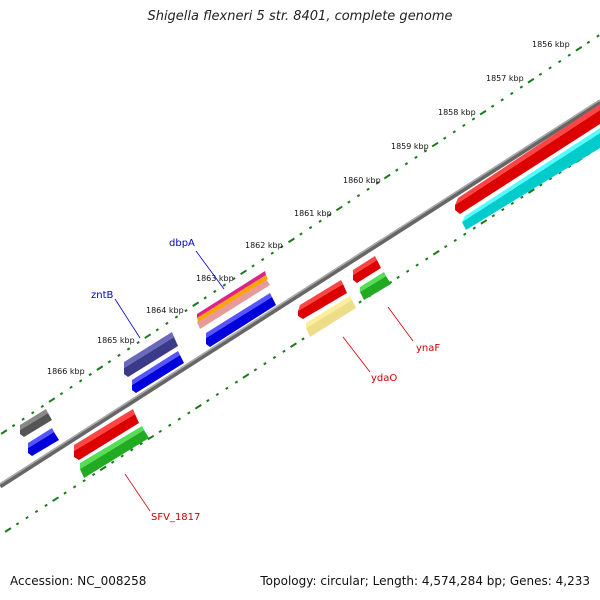  Describe the element at coordinates (175, 517) in the screenshot. I see `gene-label-SFV_1817: SFV_1817` at that location.